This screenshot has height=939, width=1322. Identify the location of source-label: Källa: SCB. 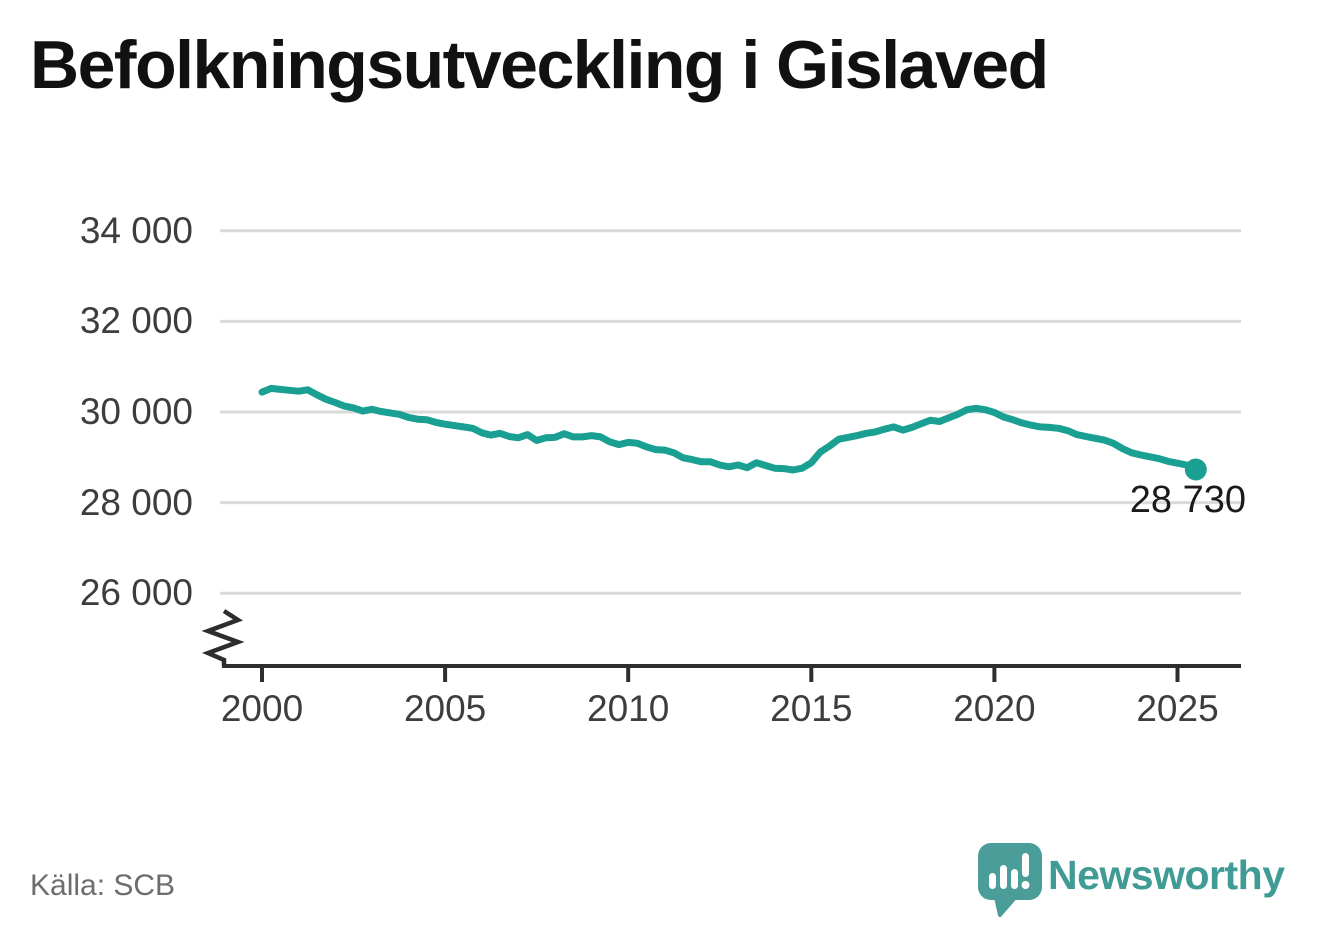
(103, 885).